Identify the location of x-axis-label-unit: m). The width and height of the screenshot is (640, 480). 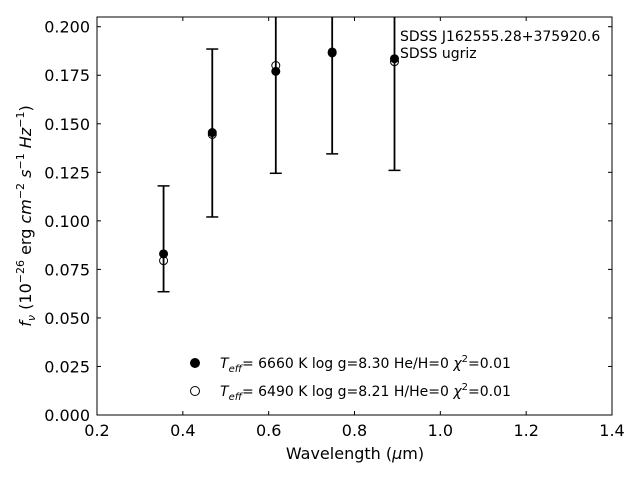
(413, 453).